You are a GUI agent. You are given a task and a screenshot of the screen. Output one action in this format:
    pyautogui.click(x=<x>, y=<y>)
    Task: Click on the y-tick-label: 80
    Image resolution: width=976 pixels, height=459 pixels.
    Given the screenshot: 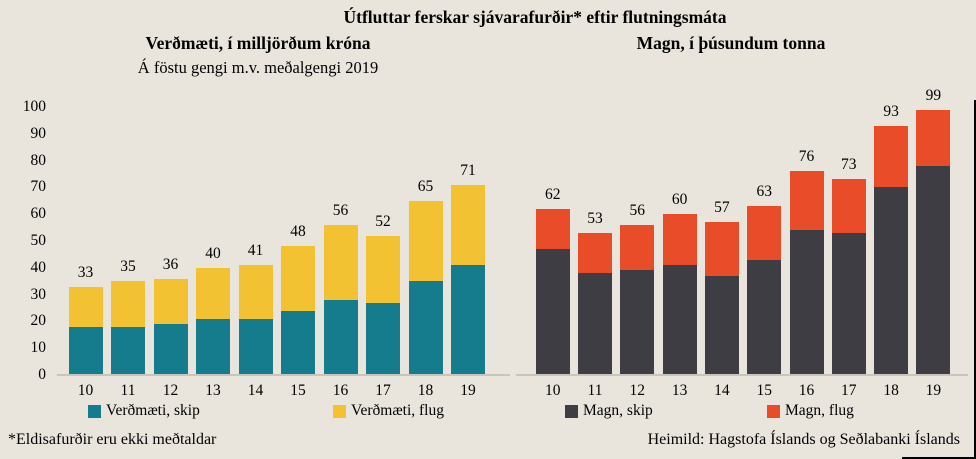 What is the action you would take?
    pyautogui.click(x=38, y=160)
    